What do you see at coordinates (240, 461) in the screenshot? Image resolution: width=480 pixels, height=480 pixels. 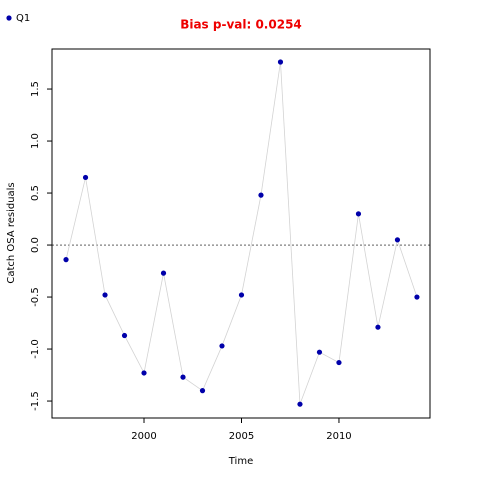 I see `x-axis-label: Time` at bounding box center [240, 461].